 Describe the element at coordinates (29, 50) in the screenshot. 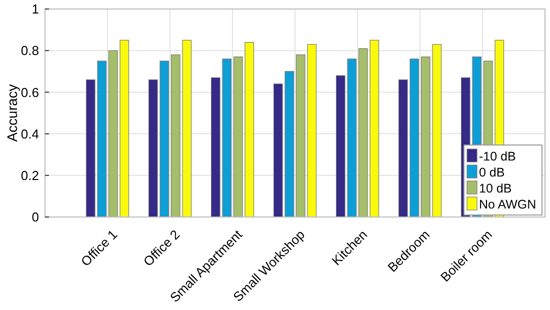

I see `y-tick-label: 0.8` at that location.